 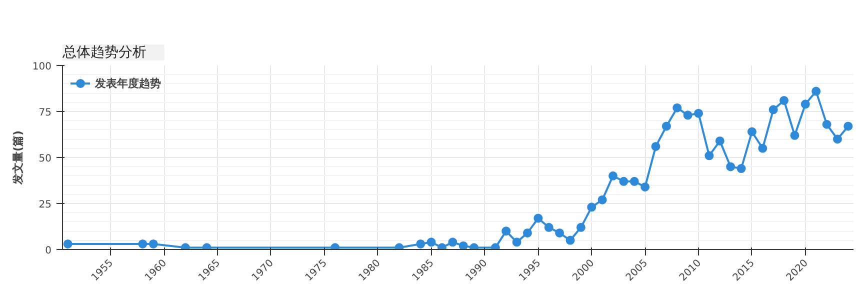 What do you see at coordinates (45, 159) in the screenshot?
I see `y-tick-label: 50` at bounding box center [45, 159].